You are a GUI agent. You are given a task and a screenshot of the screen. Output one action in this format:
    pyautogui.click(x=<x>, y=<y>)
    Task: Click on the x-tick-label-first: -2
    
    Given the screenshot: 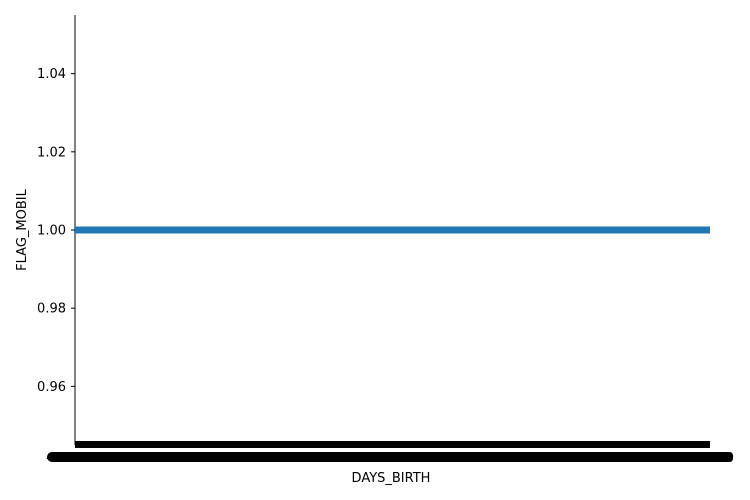 What is the action you would take?
    pyautogui.click(x=52, y=458)
    